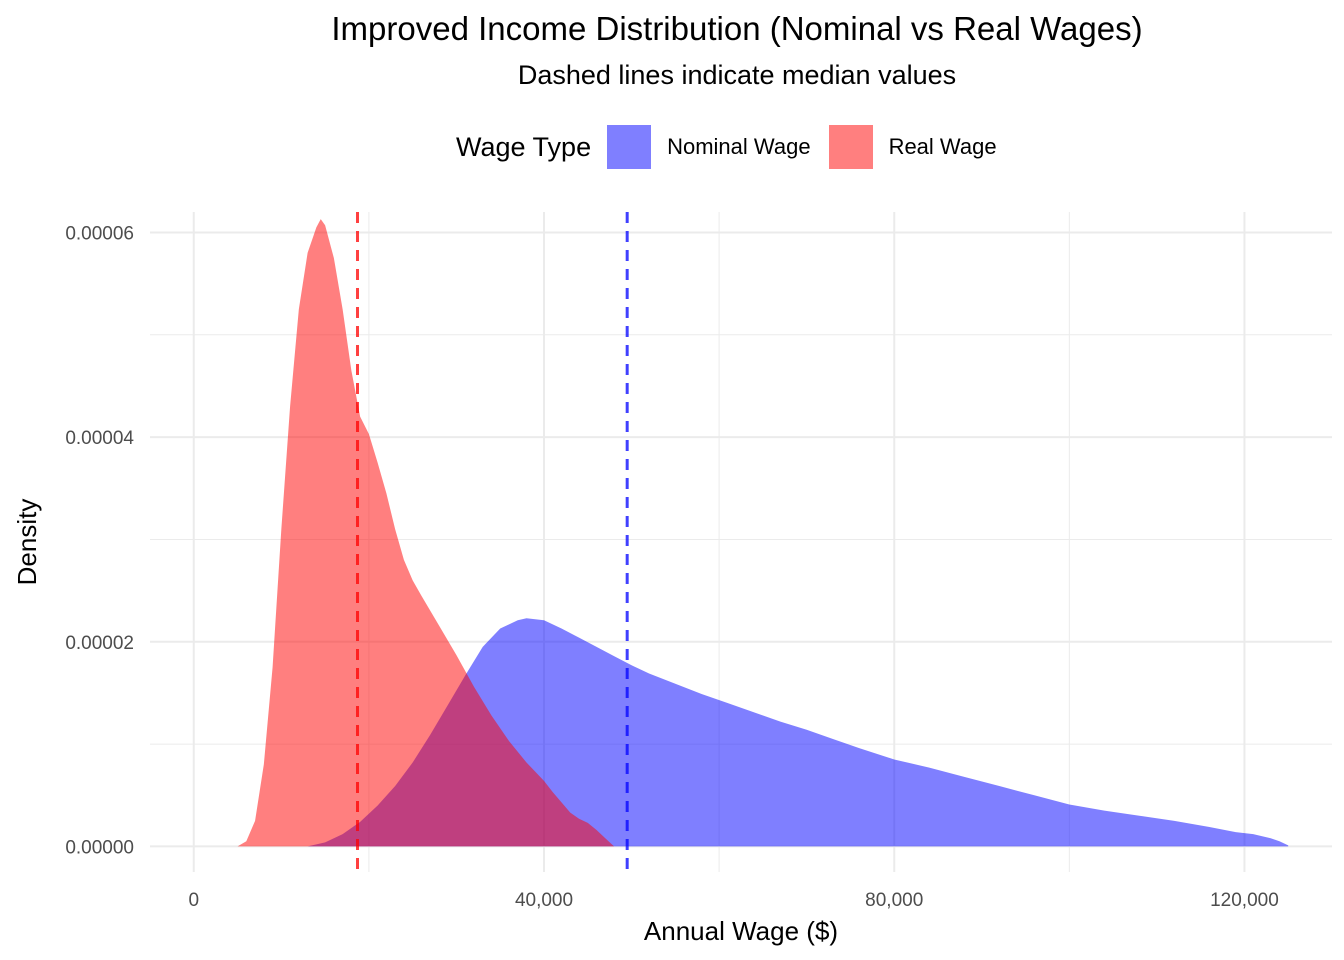 This screenshot has width=1344, height=960. What do you see at coordinates (1244, 900) in the screenshot?
I see `x-tick-label: 120,000` at bounding box center [1244, 900].